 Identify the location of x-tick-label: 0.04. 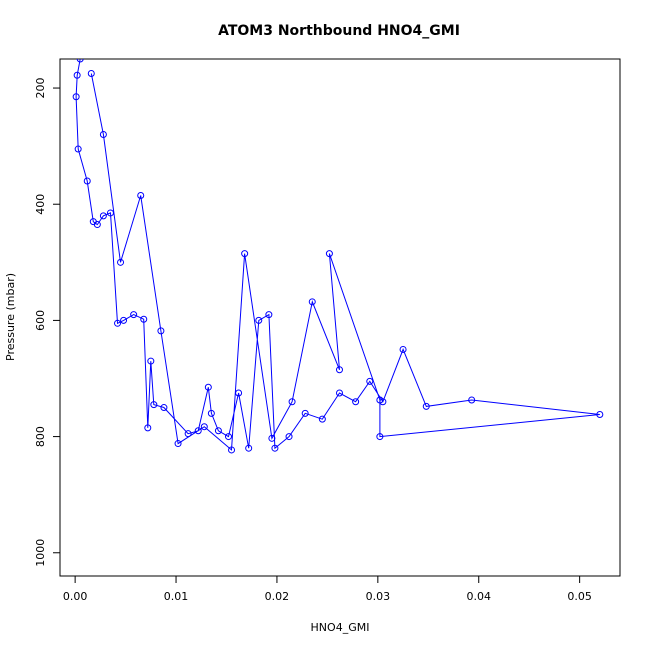
(478, 596).